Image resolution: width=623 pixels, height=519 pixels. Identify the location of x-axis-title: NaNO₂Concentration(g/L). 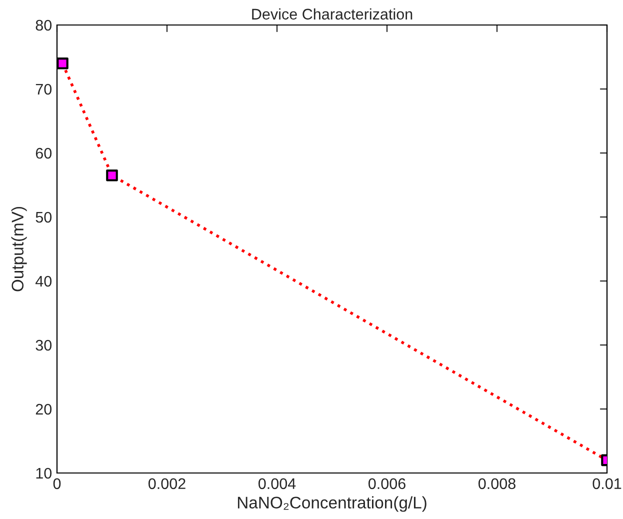
(332, 504).